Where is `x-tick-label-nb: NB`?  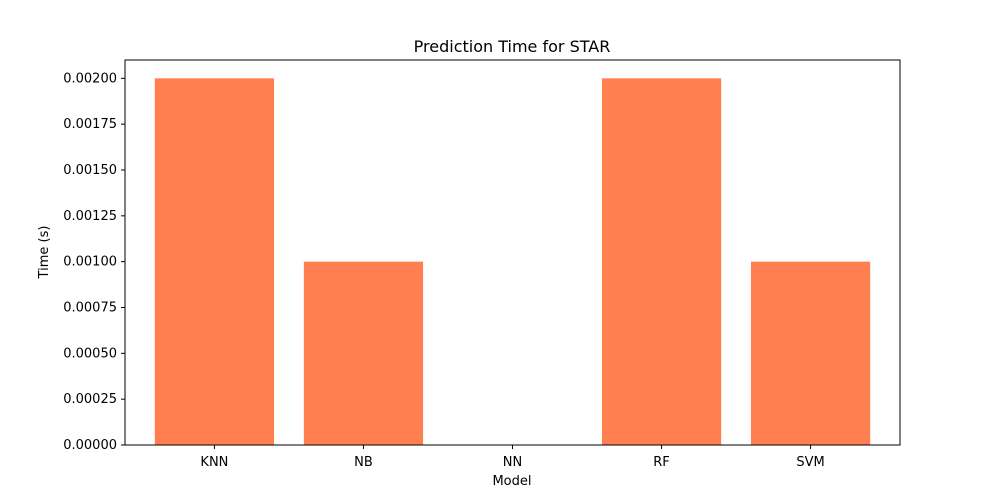
x-tick-label-nb: NB is located at coordinates (363, 462).